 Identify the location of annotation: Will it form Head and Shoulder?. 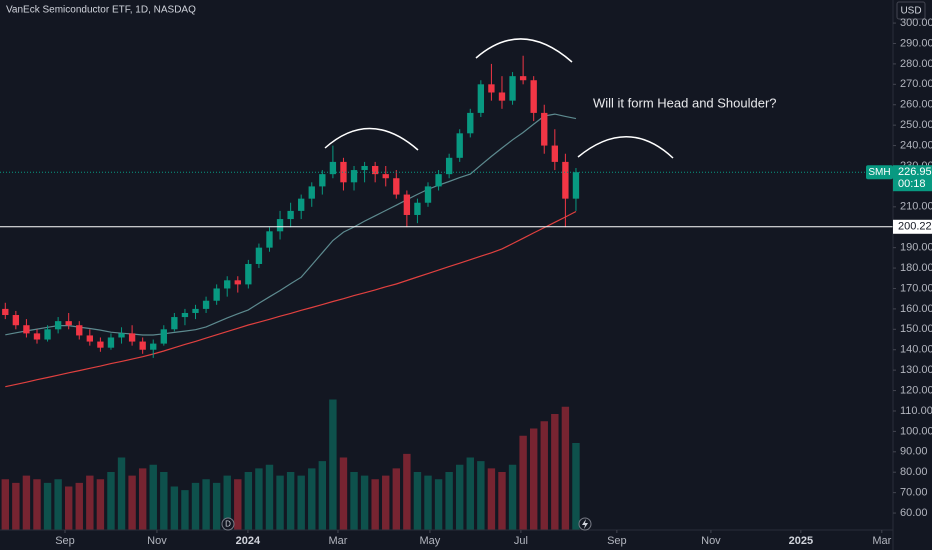
(685, 102).